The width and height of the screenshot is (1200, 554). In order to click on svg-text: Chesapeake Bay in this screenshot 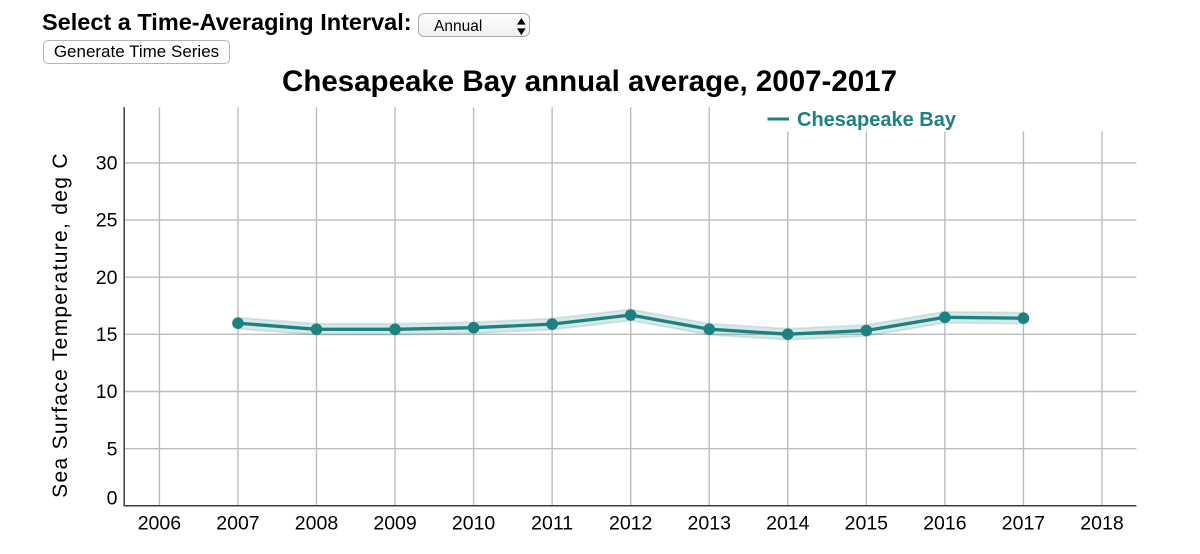, I will do `click(877, 120)`.